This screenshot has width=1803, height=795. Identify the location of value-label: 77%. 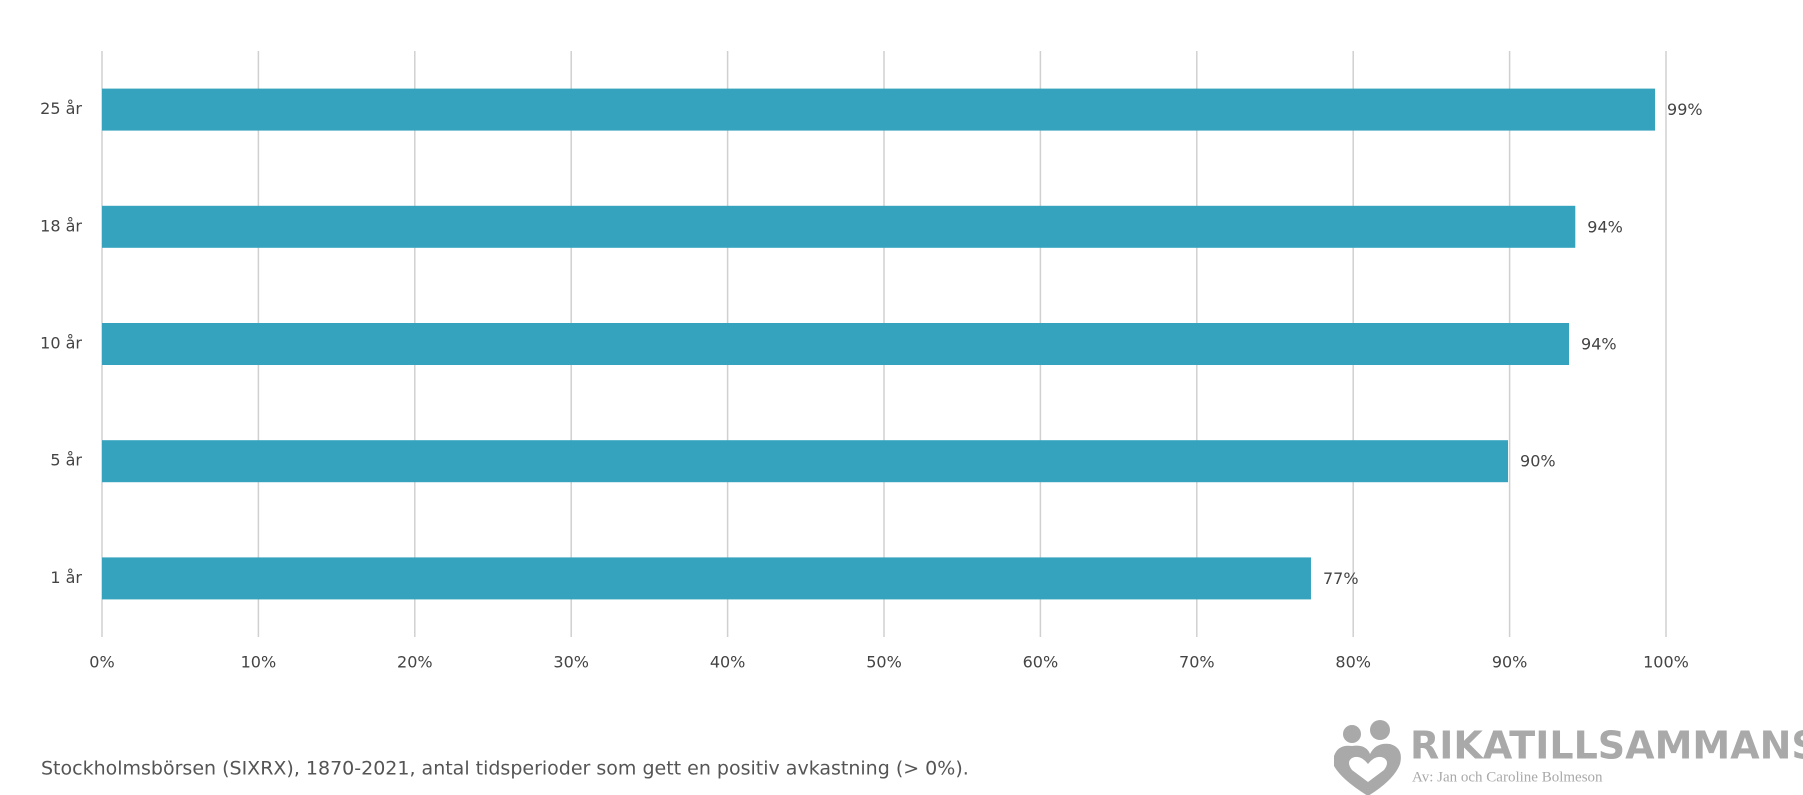
(1341, 578).